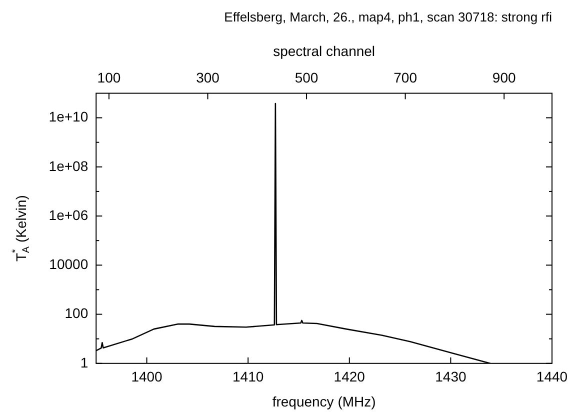 The height and width of the screenshot is (419, 582). Describe the element at coordinates (504, 78) in the screenshot. I see `x2-tick-label: 900` at that location.